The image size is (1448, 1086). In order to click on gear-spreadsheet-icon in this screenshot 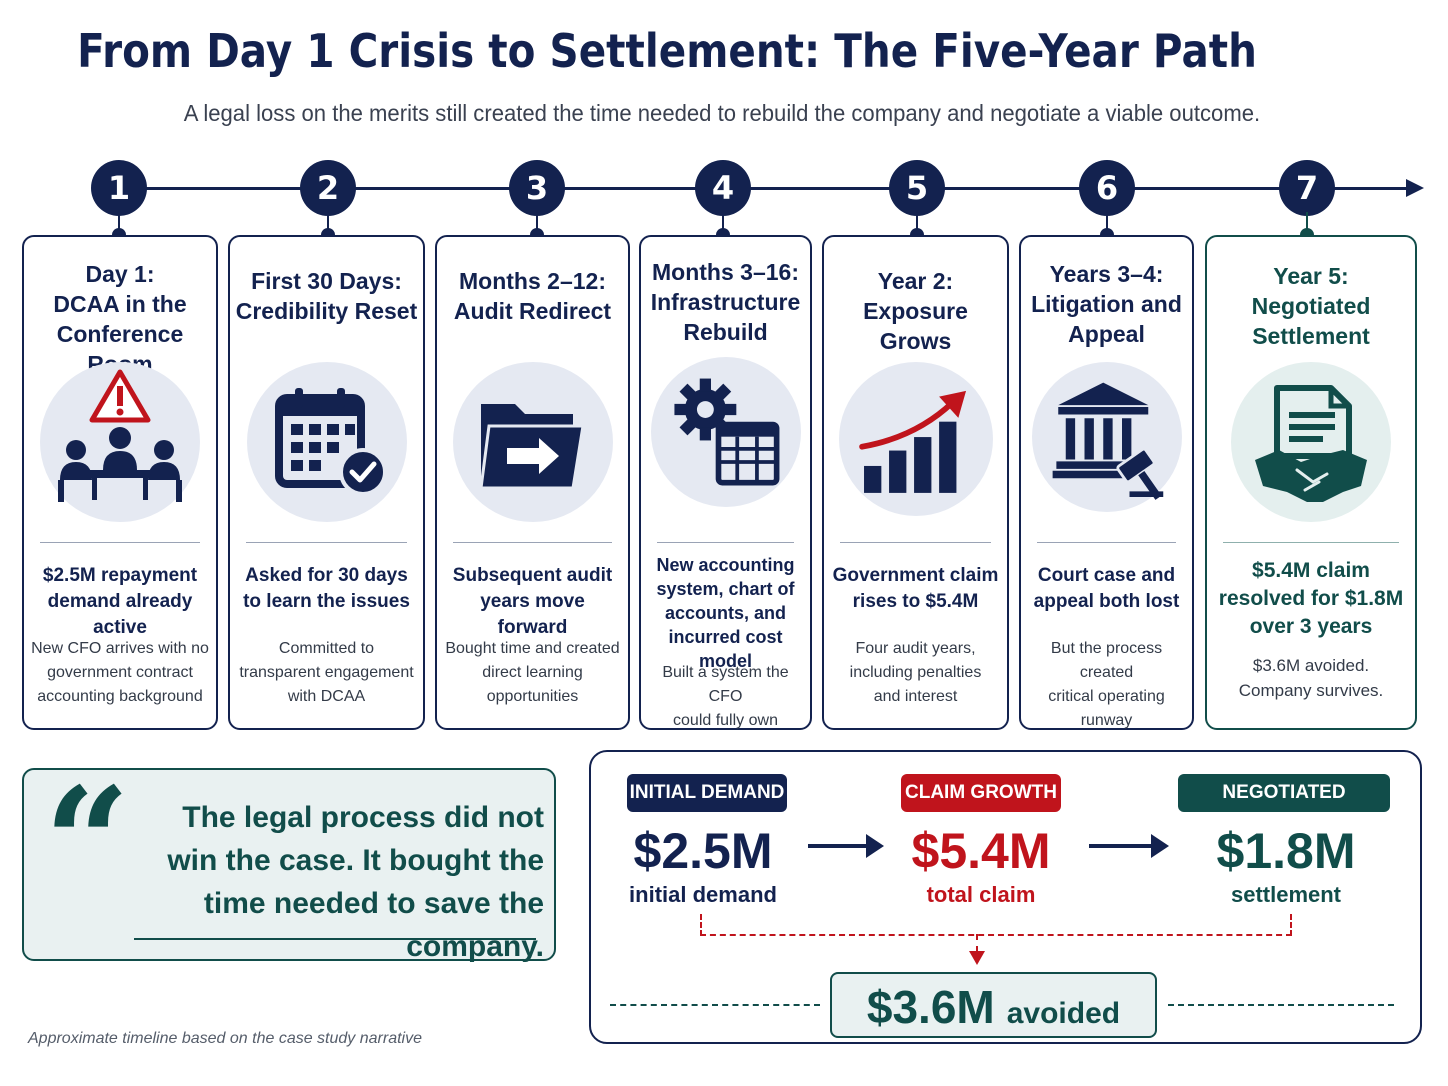, I will do `click(726, 432)`.